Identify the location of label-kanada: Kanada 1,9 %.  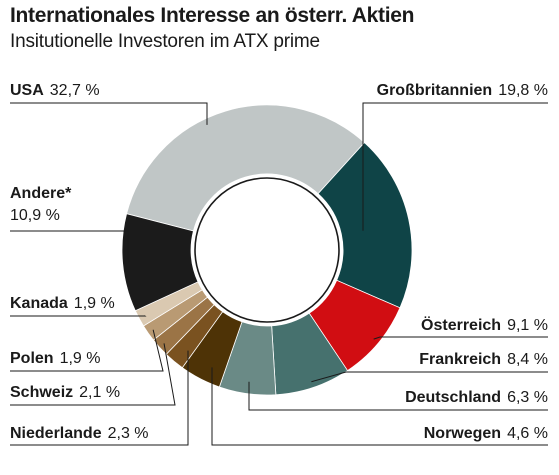
(62, 303).